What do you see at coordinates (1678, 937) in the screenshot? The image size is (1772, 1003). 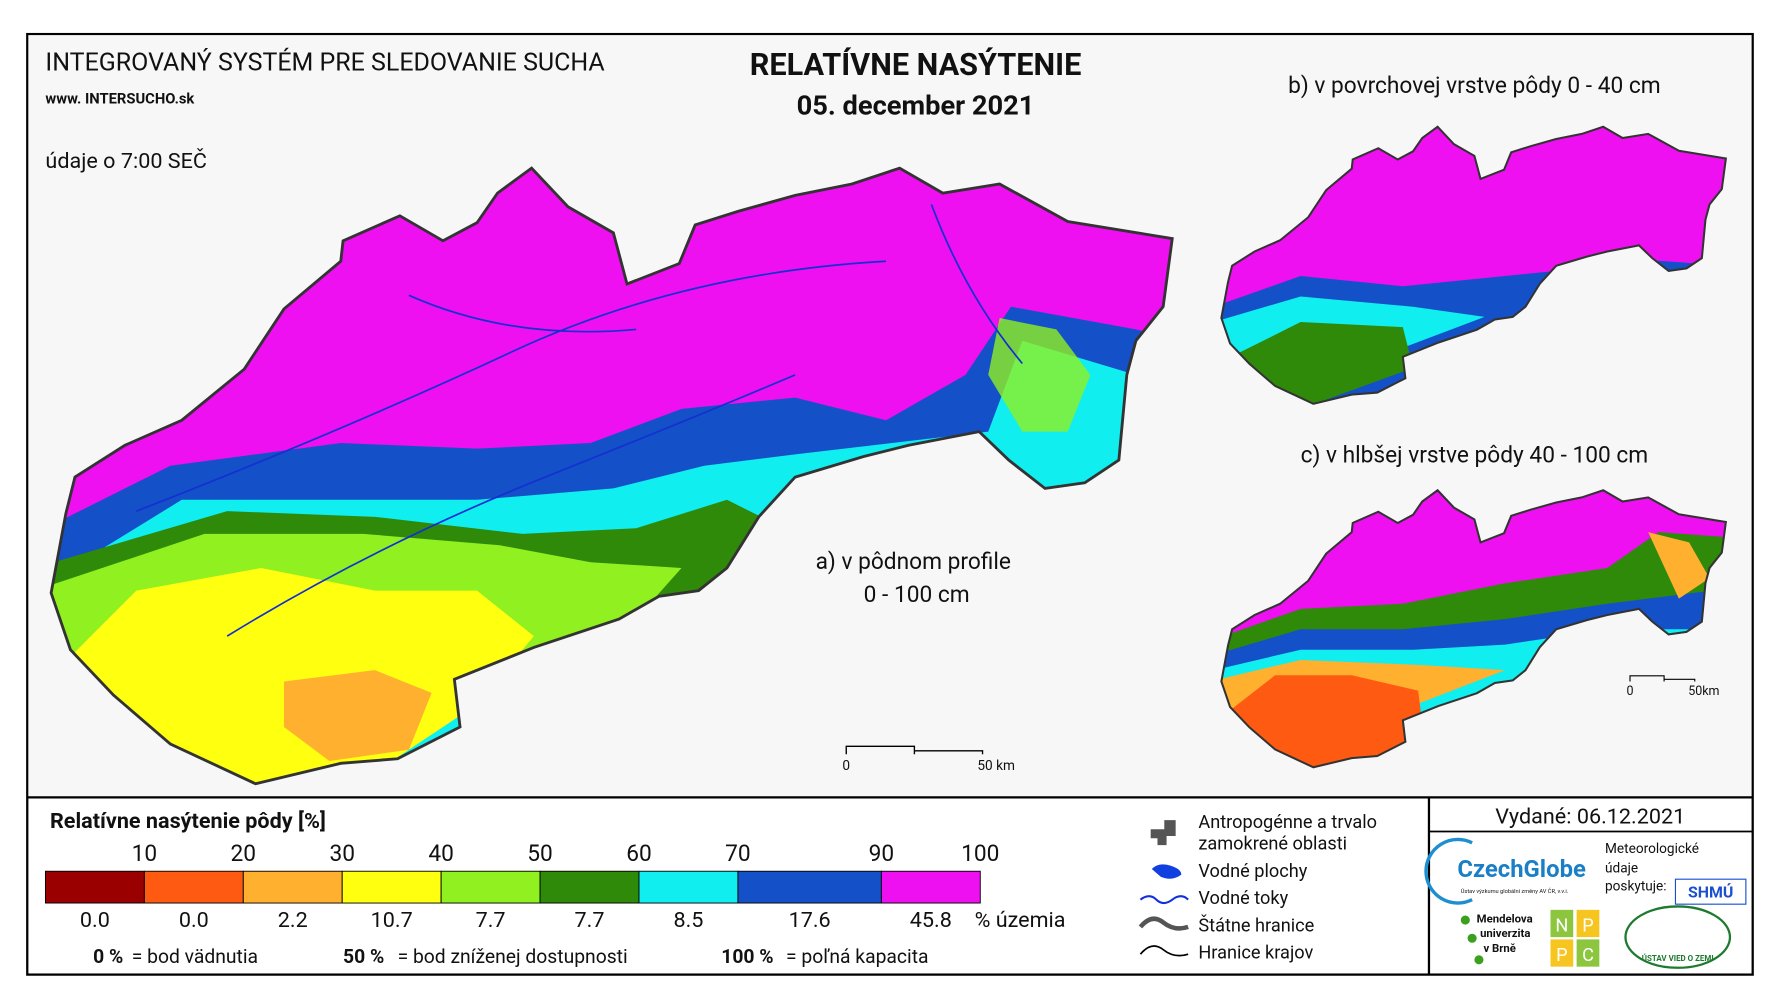 I see `uvz-logo` at bounding box center [1678, 937].